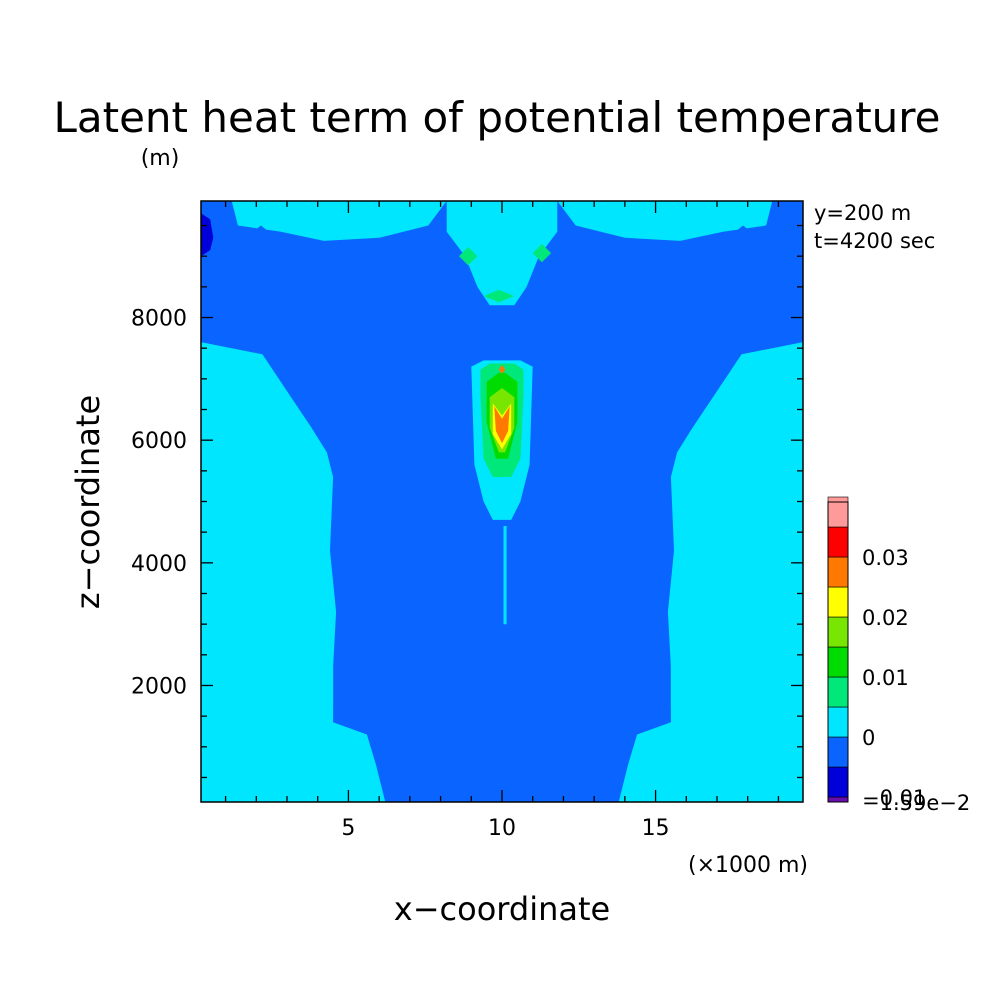 This screenshot has height=1004, width=1004. I want to click on colorbar-labels: 0.03 0.02 0.01 0 −0.01−1.59e−2, so click(916, 680).